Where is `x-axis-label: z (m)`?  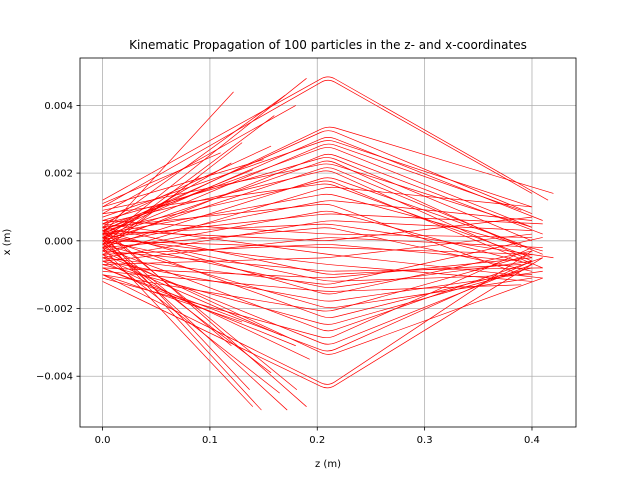 x-axis-label: z (m) is located at coordinates (328, 464).